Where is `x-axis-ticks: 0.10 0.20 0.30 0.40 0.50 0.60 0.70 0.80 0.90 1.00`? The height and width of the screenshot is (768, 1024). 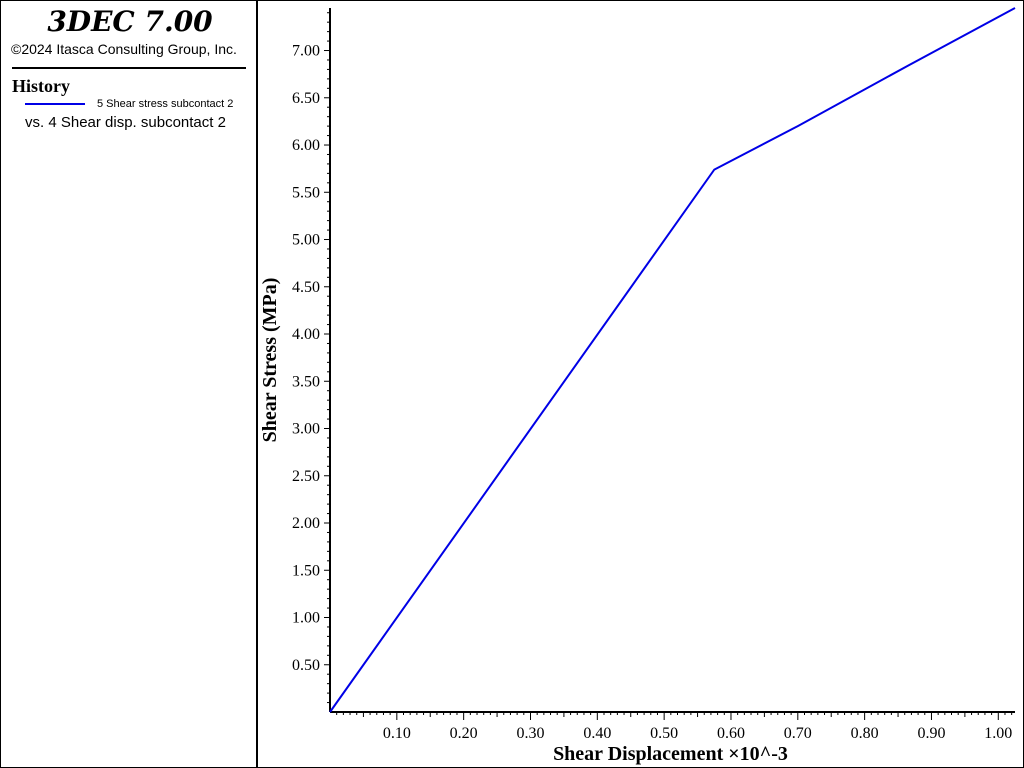
x-axis-ticks: 0.10 0.20 0.30 0.40 0.50 0.60 0.70 0.80 0.90 1.00 is located at coordinates (674, 727).